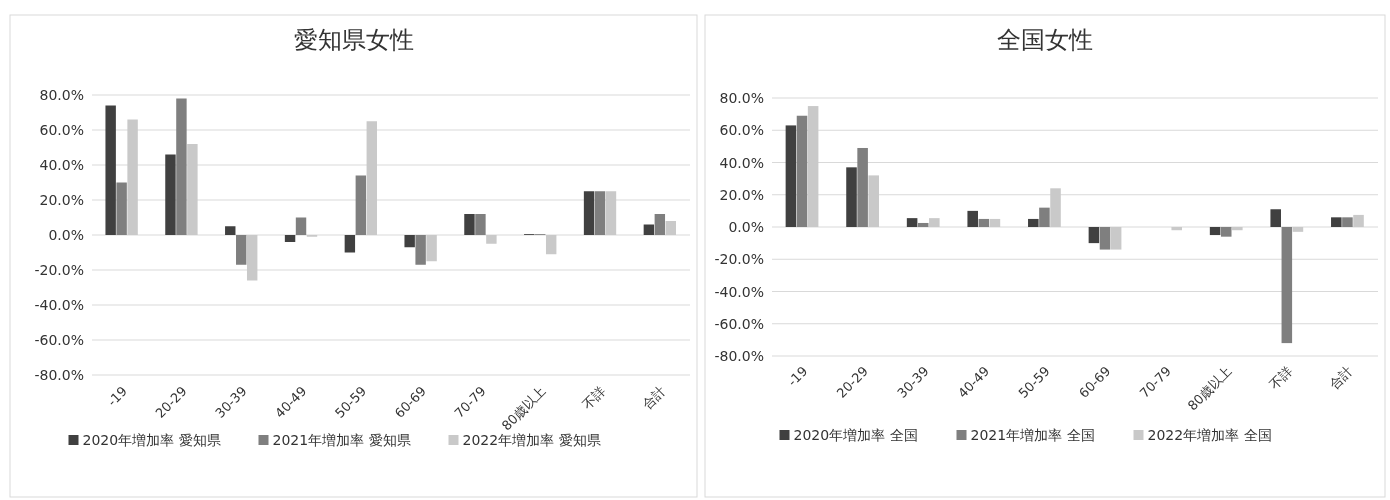 The width and height of the screenshot is (1390, 500). I want to click on legend-label: 2022年増加率 愛知県, so click(531, 440).